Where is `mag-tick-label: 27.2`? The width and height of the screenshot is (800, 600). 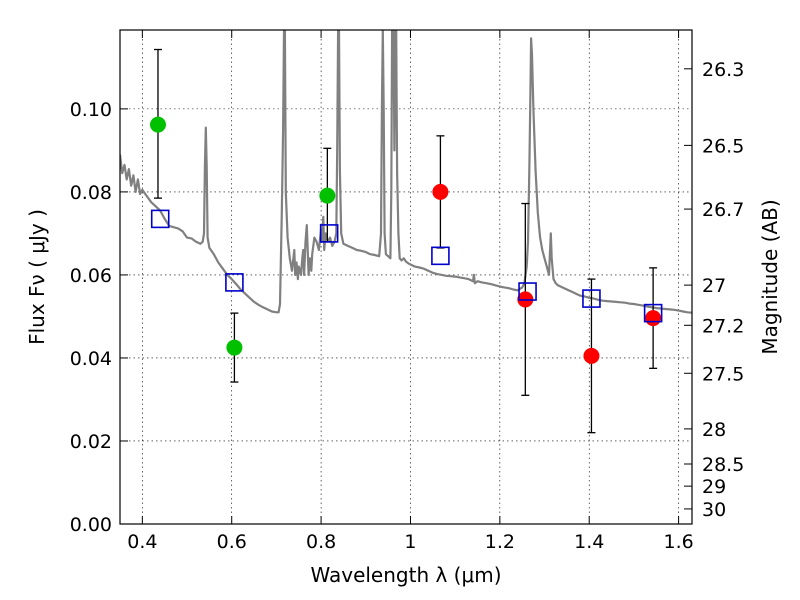 mag-tick-label: 27.2 is located at coordinates (723, 326).